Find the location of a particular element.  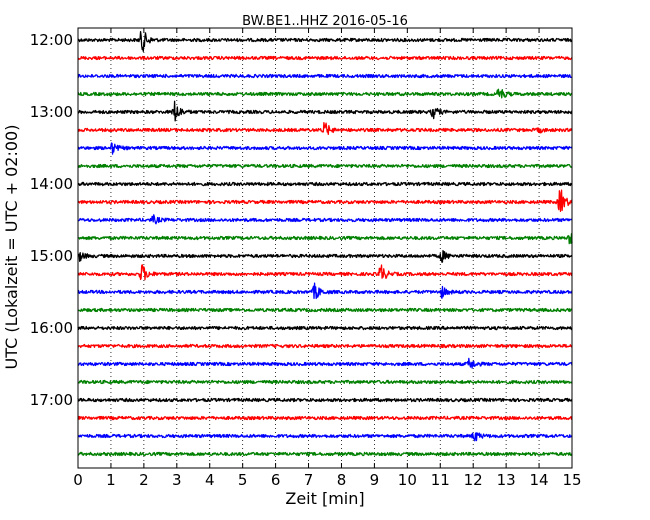

x-tick-label: 4 is located at coordinates (210, 480).